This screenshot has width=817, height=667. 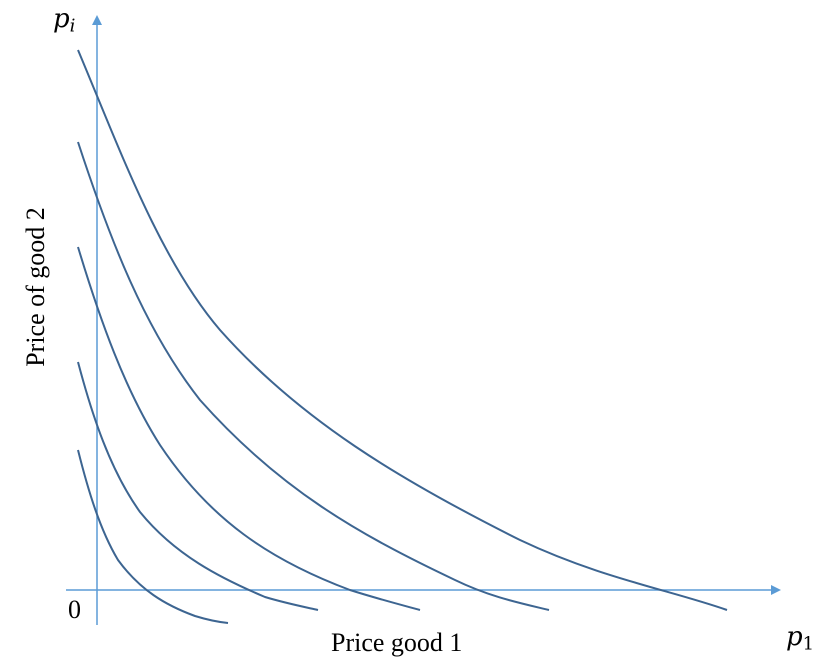 What do you see at coordinates (72, 26) in the screenshot?
I see `y-axis-symbol-subscript: i` at bounding box center [72, 26].